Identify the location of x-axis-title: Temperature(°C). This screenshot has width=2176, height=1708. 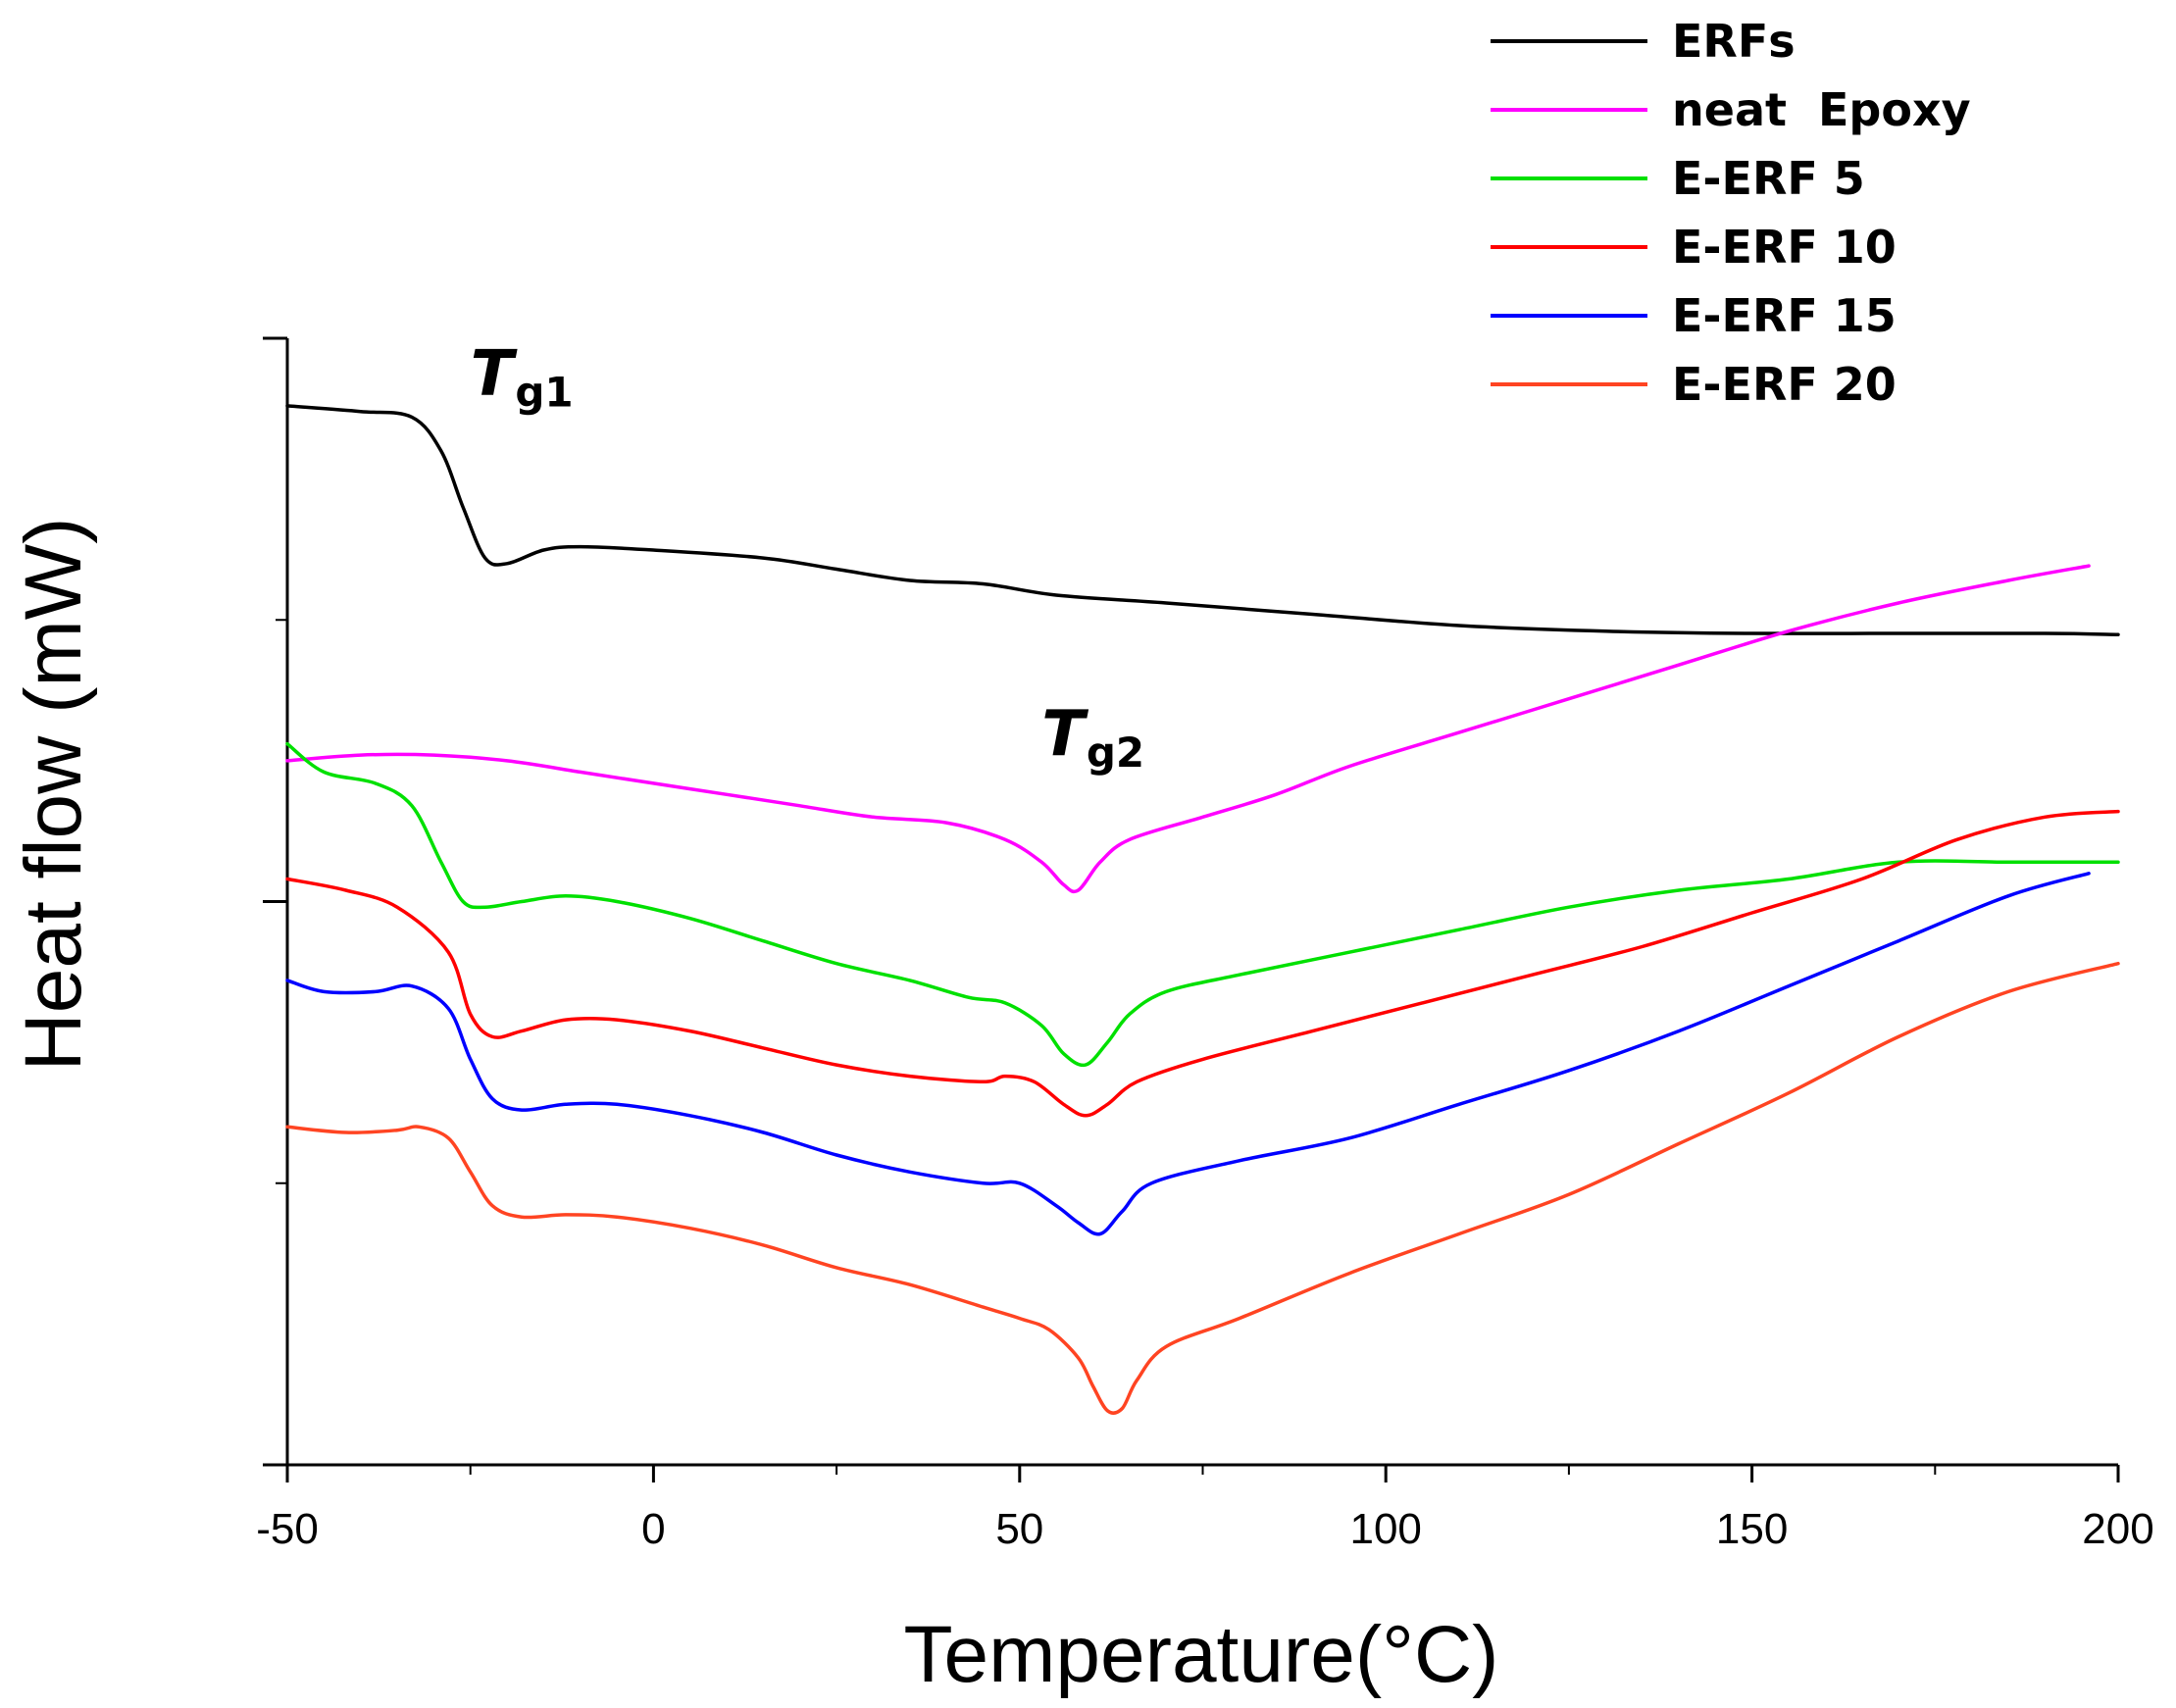
(1202, 1654).